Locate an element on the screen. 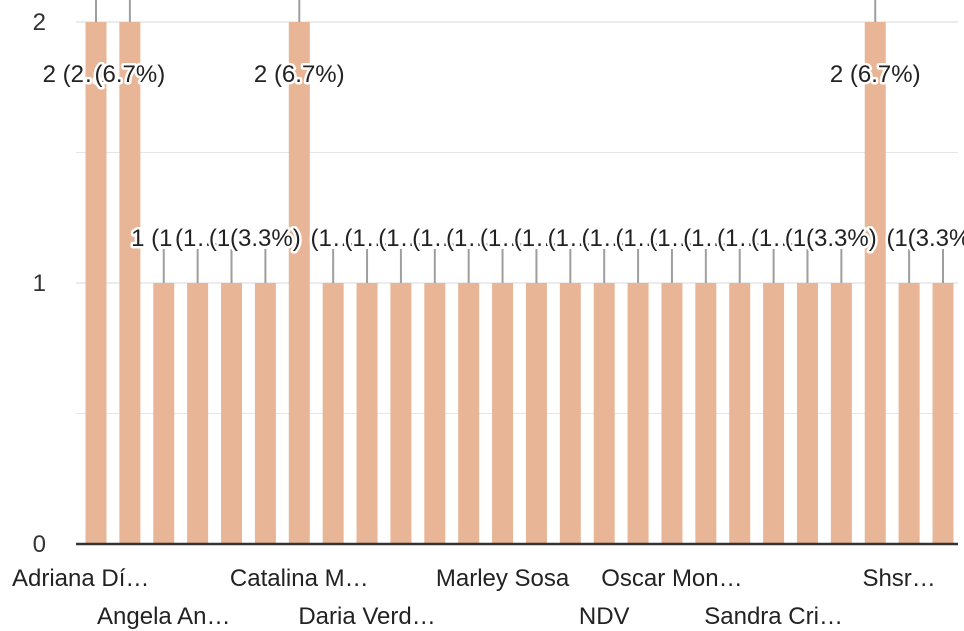 Image resolution: width=964 pixels, height=631 pixels. y-axis-ticks: 0 1 2 is located at coordinates (39, 283).